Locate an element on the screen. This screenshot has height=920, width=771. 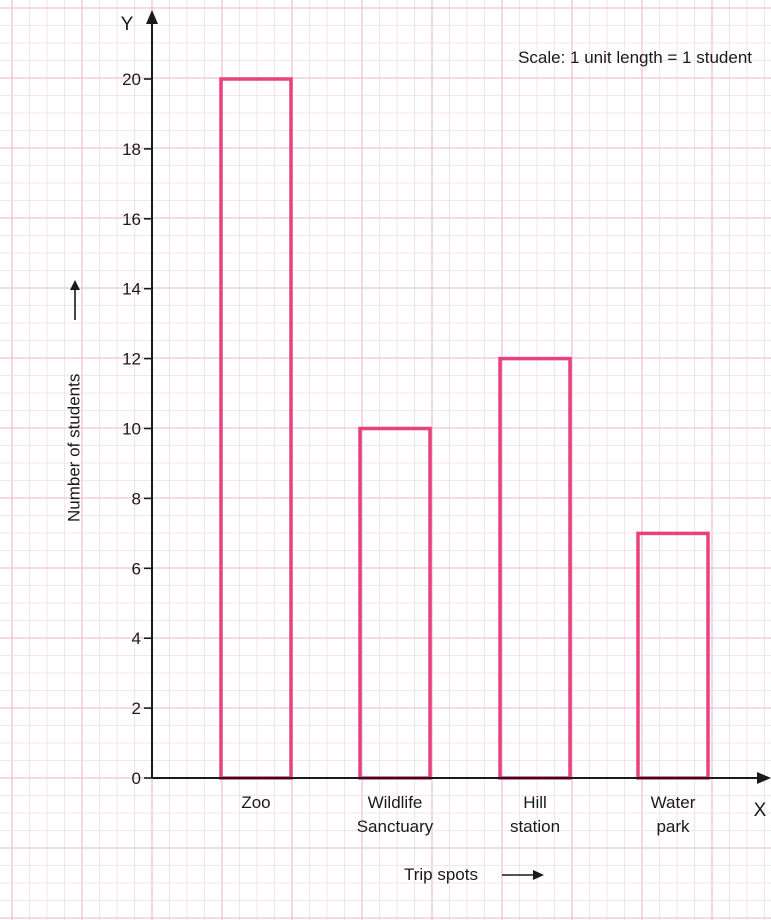
y-axis-title-arrow-head is located at coordinates (75, 285).